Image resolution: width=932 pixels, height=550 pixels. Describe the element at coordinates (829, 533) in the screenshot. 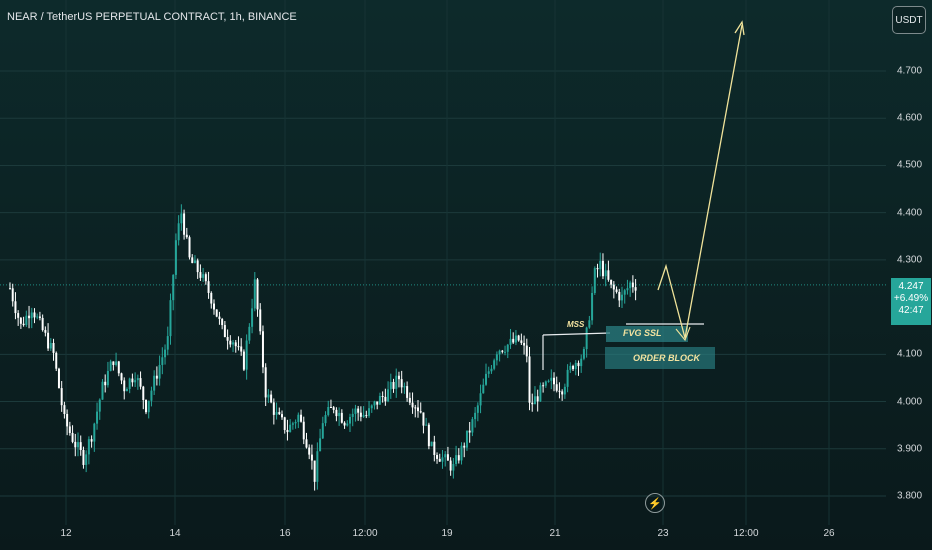

I see `x-tick-label: 26` at that location.